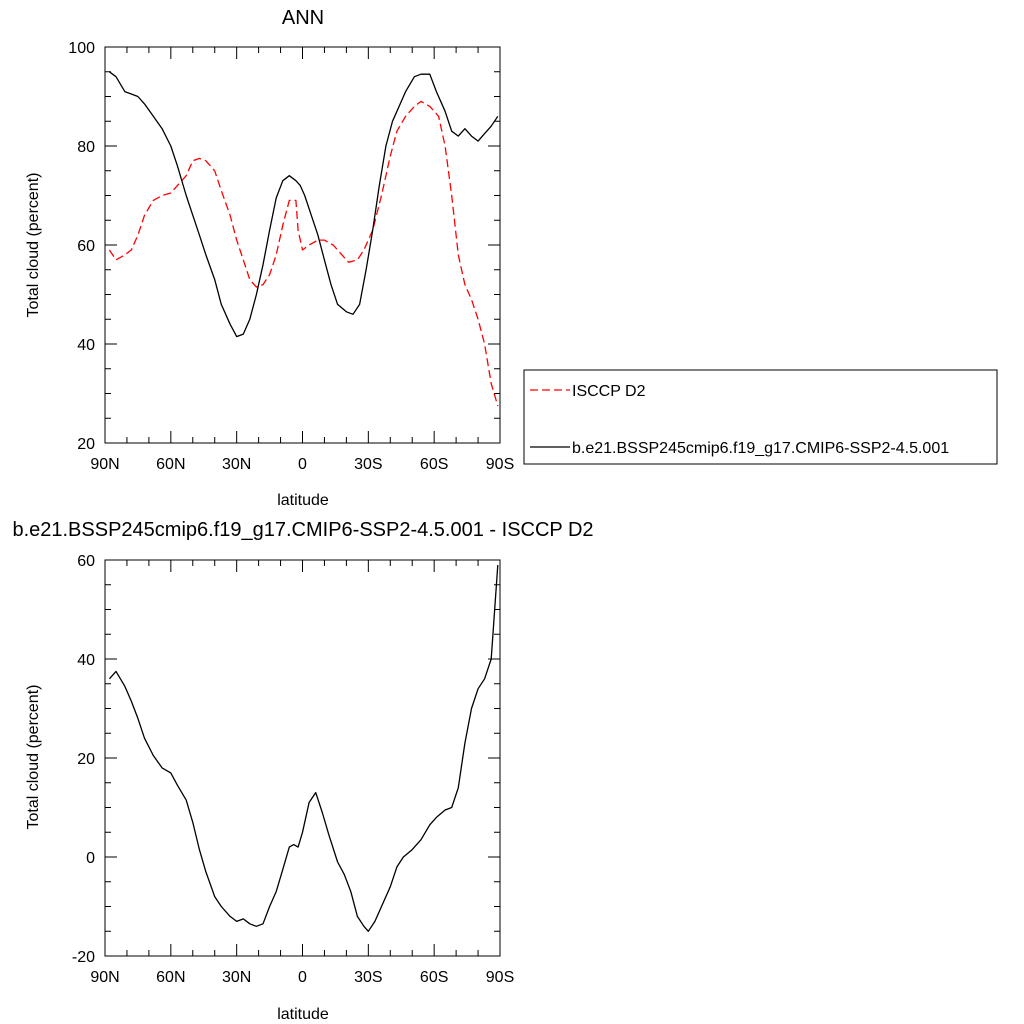  I want to click on top-xtick-label: 30N, so click(236, 464).